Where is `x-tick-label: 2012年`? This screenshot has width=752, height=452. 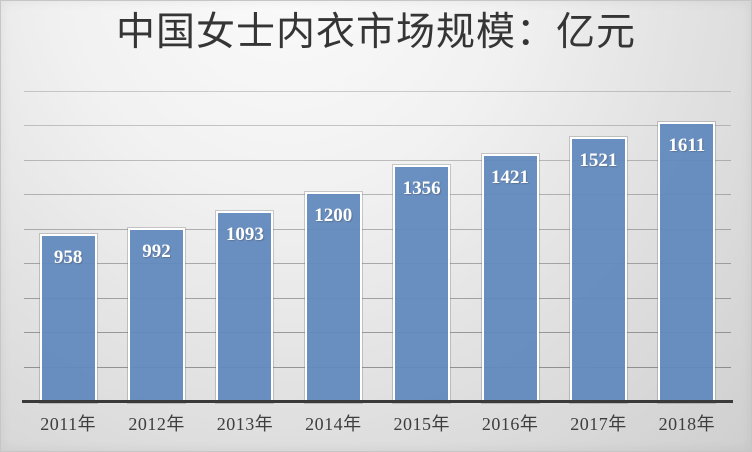
x-tick-label: 2012年 is located at coordinates (156, 424).